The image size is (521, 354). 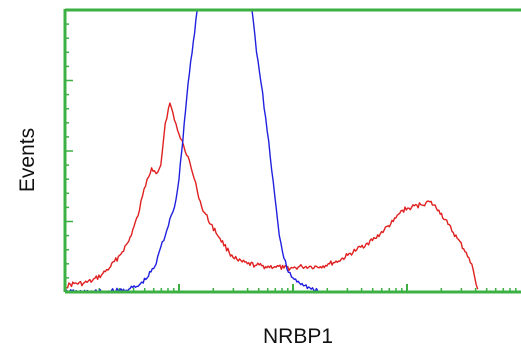 I want to click on y-axis-title: Events, so click(x=27, y=160).